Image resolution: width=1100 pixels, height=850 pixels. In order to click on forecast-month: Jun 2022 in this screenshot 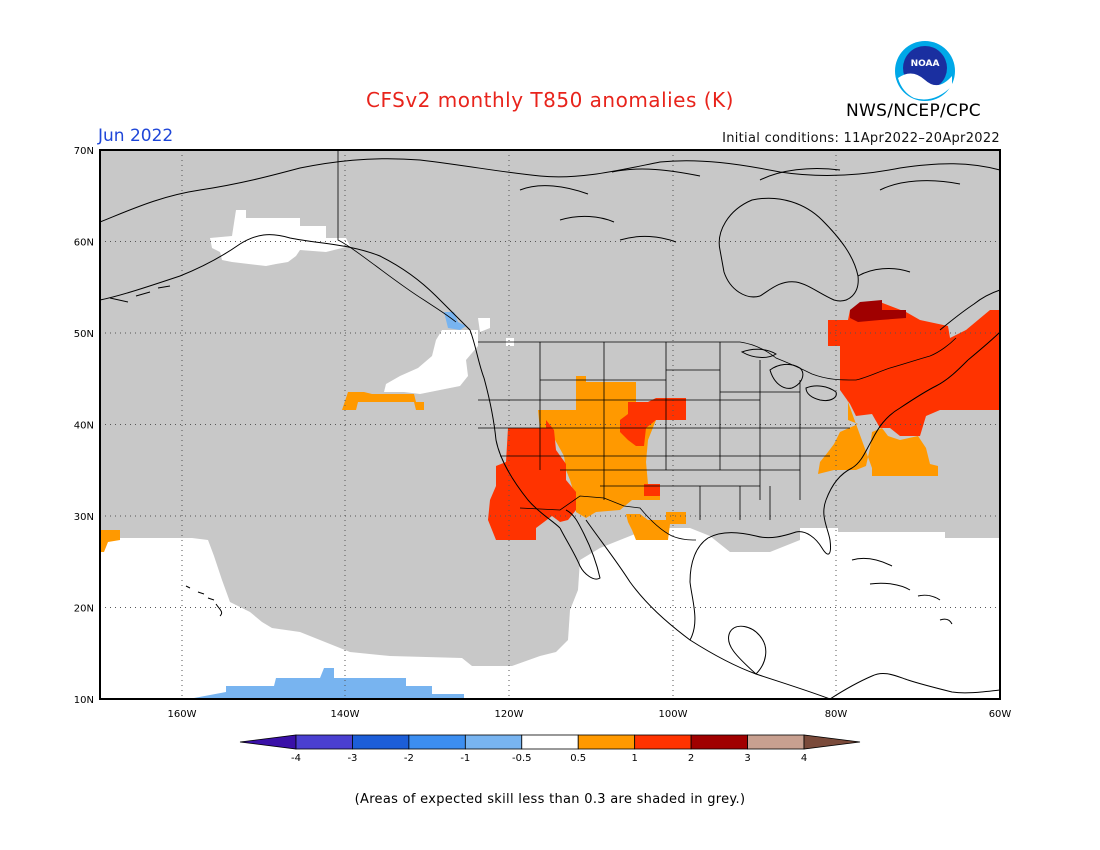, I will do `click(136, 136)`.